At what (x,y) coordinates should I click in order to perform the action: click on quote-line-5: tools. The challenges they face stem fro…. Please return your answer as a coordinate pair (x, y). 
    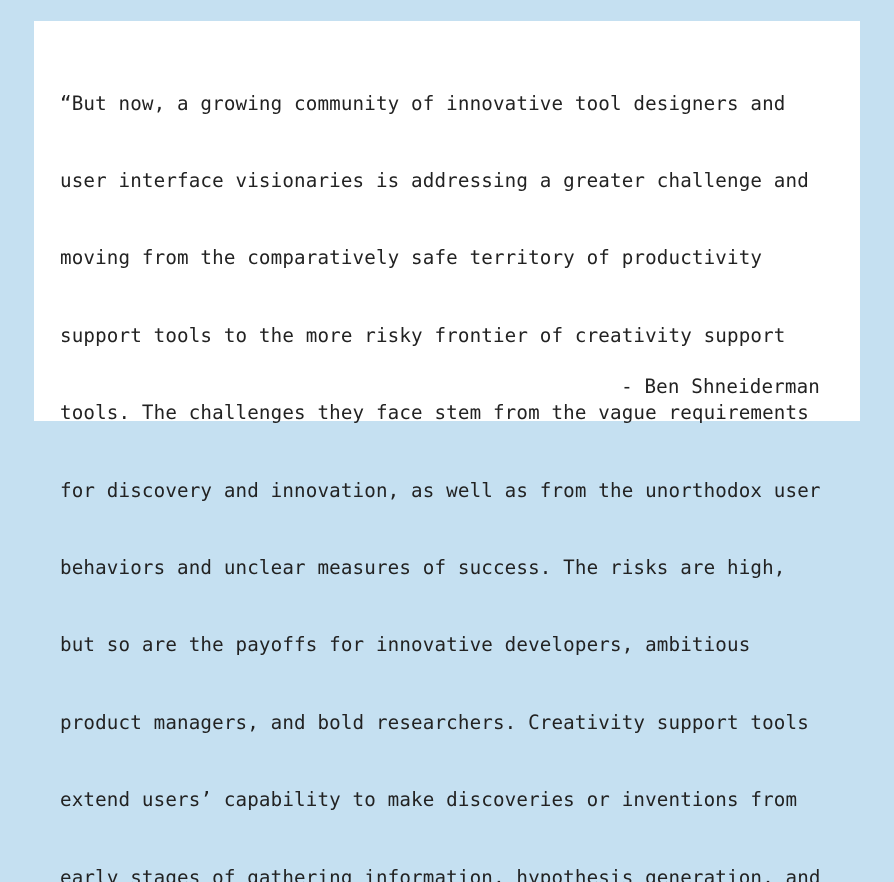
    Looking at the image, I should click on (455, 413).